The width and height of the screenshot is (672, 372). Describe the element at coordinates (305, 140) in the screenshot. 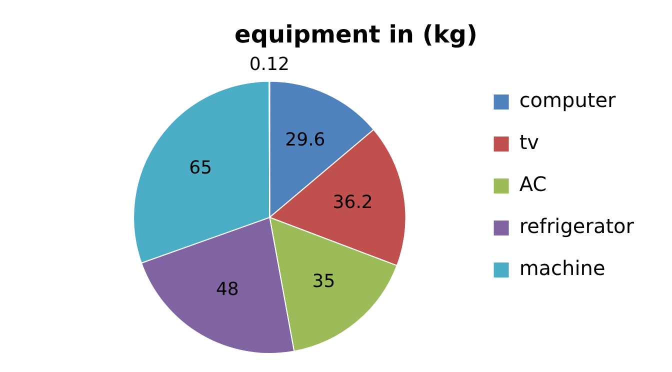

I see `data-label: 29.6` at that location.